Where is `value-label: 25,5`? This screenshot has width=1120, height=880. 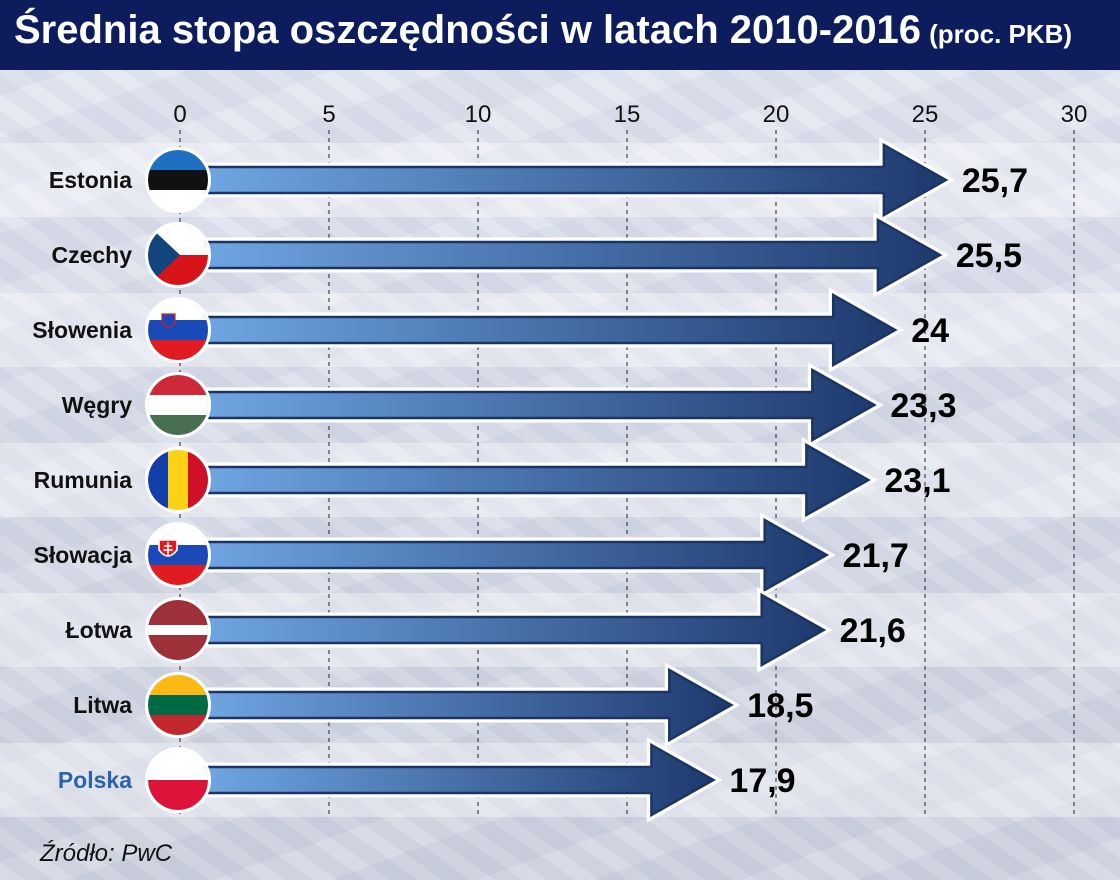
value-label: 25,5 is located at coordinates (989, 256).